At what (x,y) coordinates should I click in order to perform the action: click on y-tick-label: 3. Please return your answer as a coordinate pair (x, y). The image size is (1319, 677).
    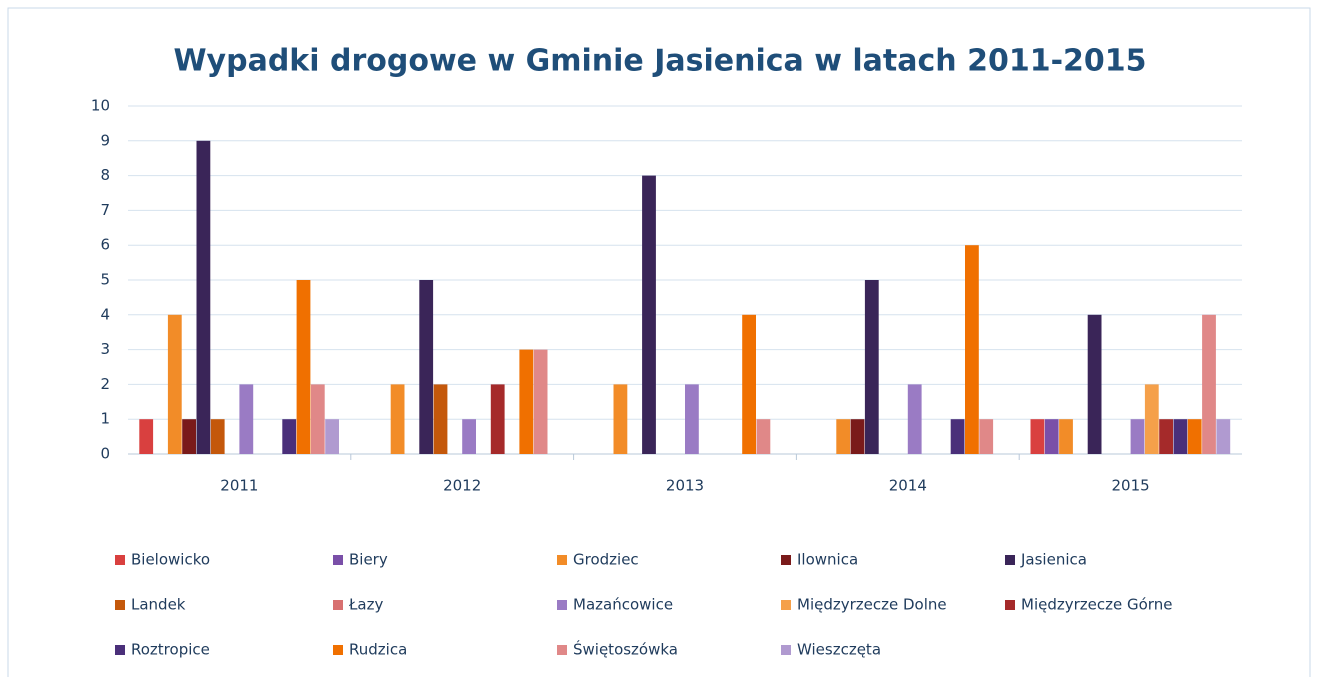
    Looking at the image, I should click on (105, 349).